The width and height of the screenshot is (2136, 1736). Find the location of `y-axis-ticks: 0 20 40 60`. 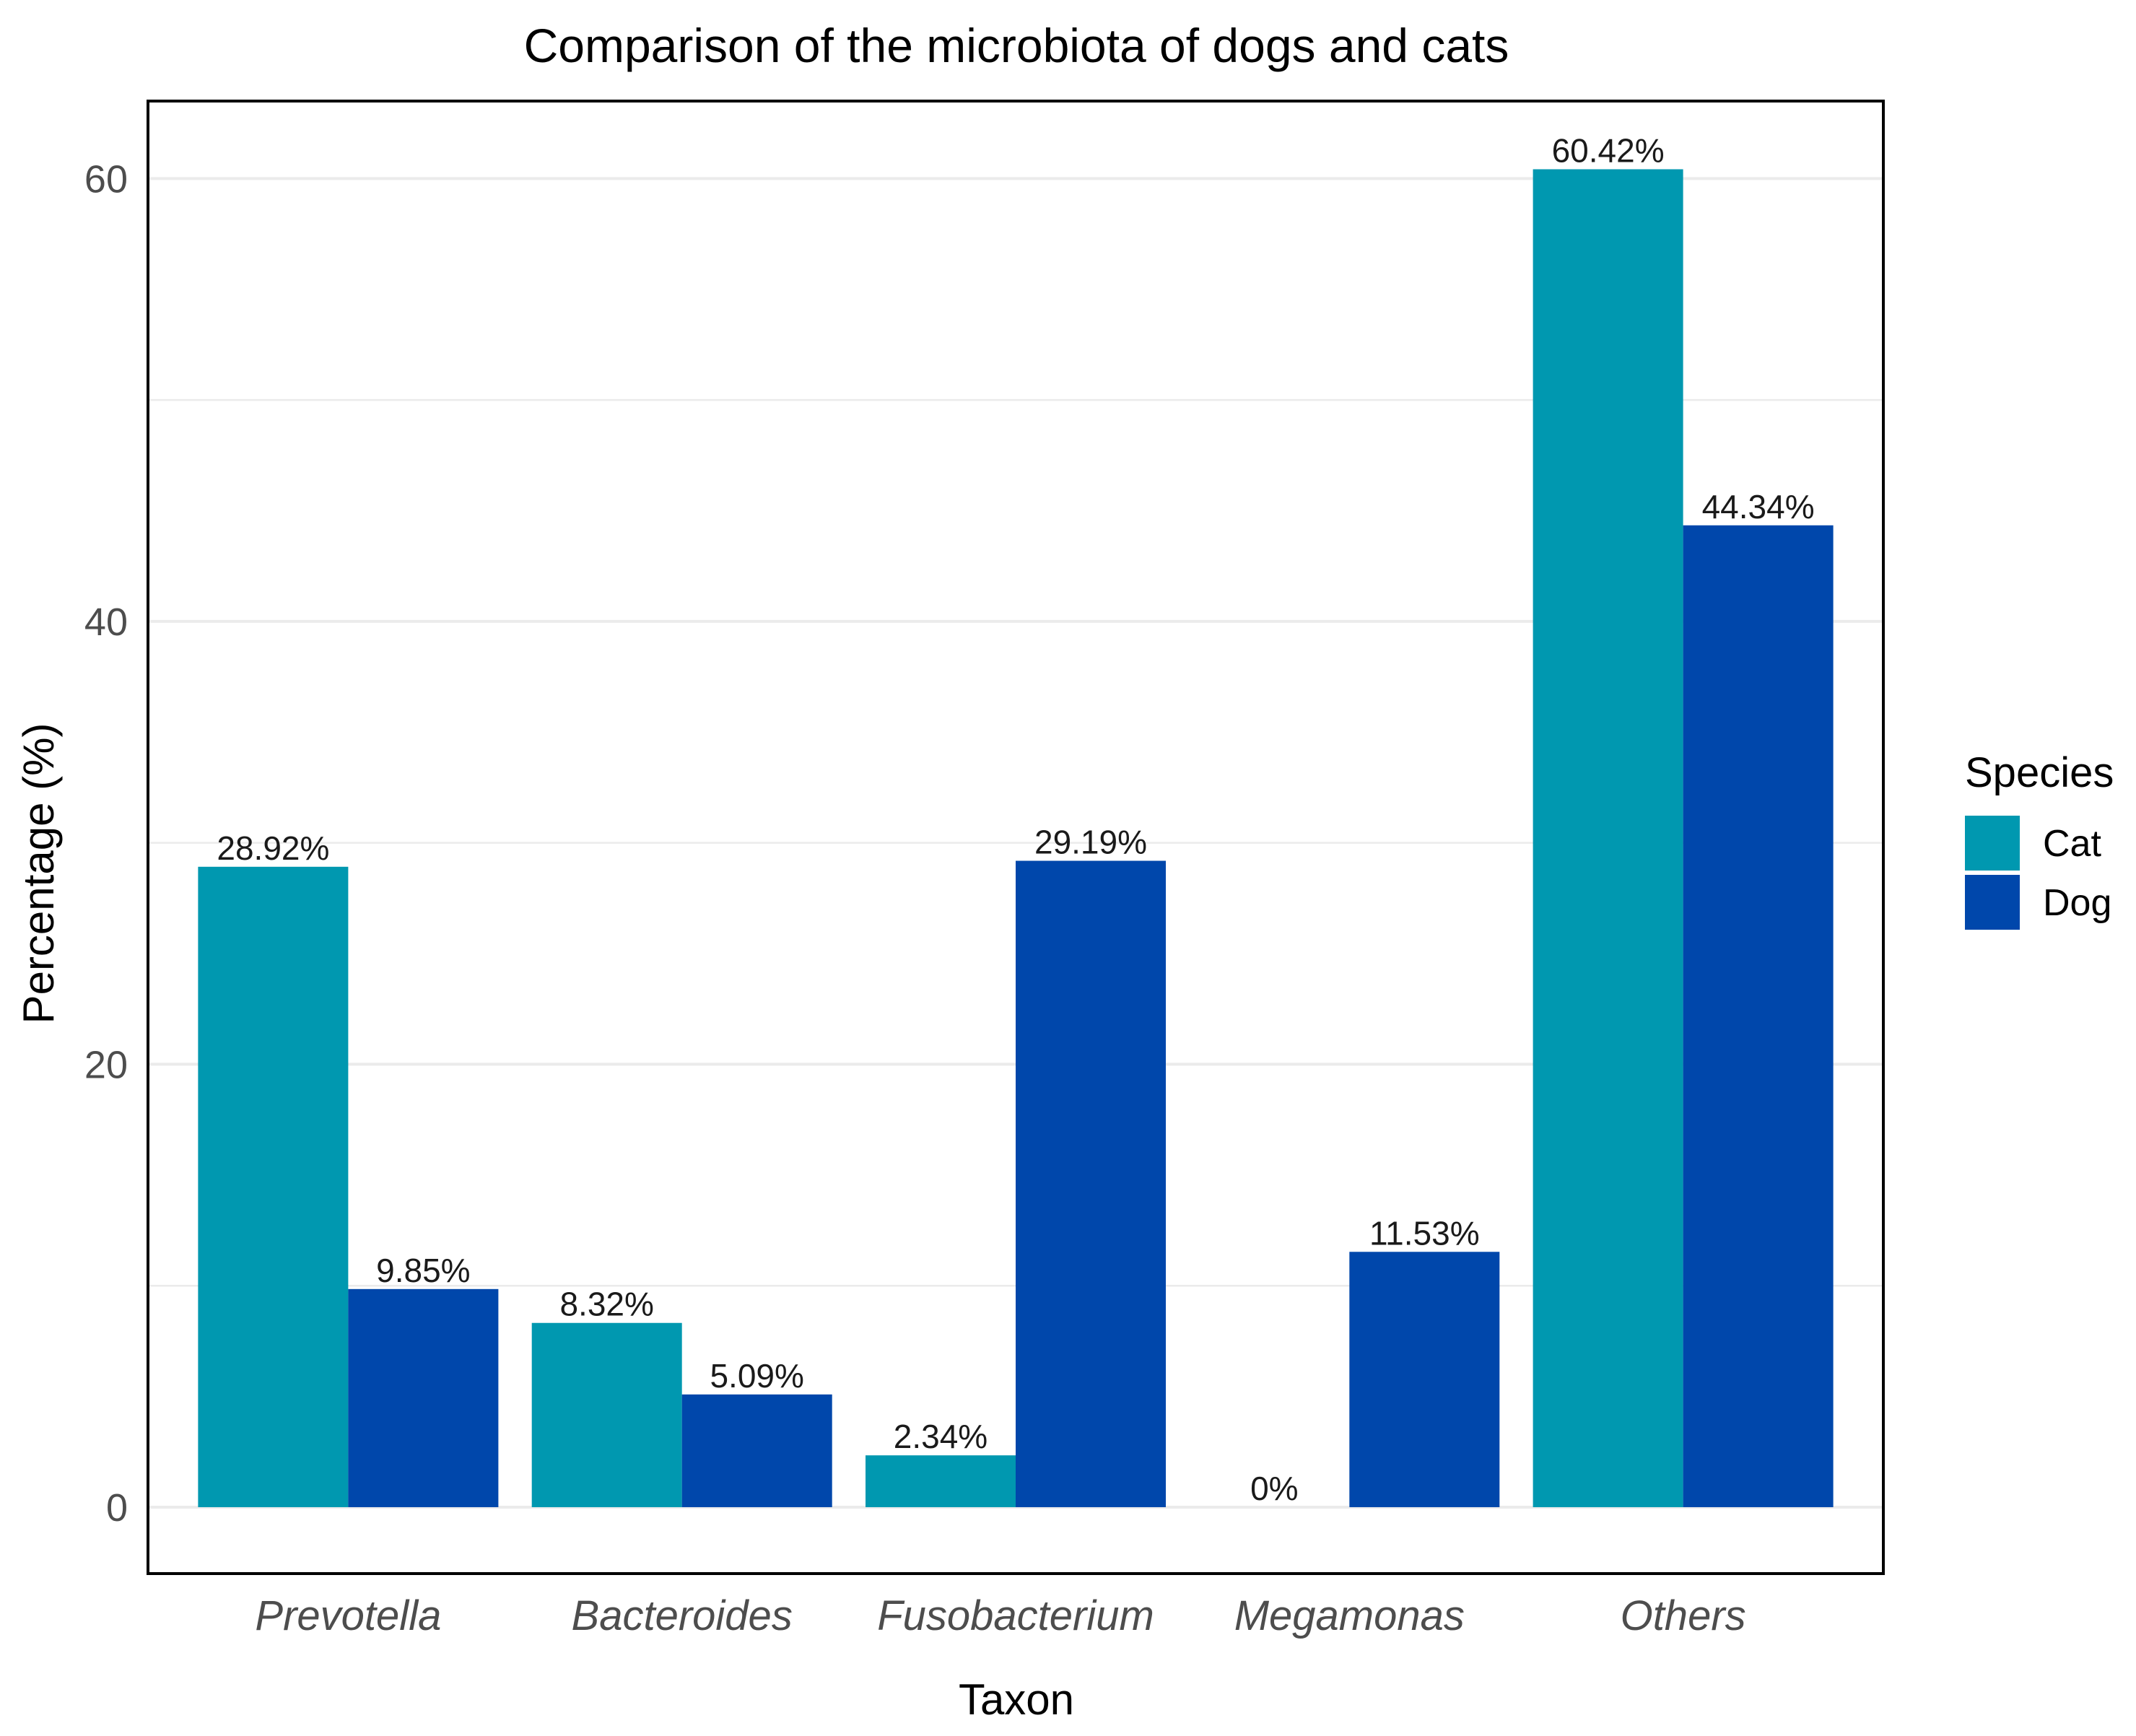

y-axis-ticks: 0 20 40 60 is located at coordinates (106, 843).